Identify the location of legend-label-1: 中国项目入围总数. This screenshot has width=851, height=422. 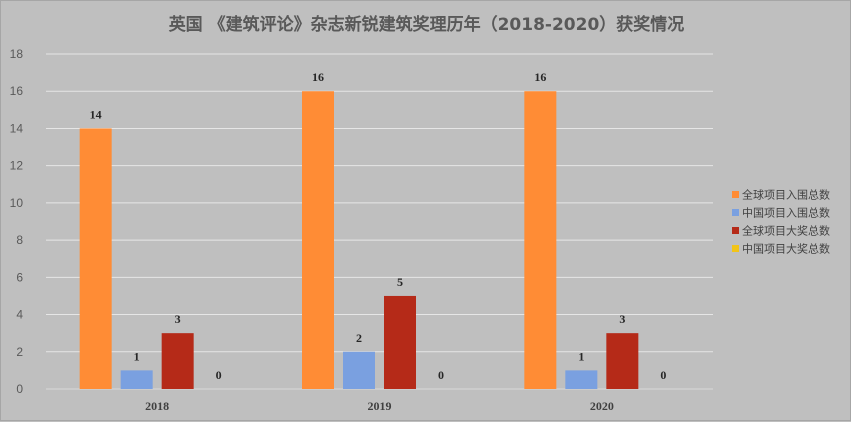
(786, 213).